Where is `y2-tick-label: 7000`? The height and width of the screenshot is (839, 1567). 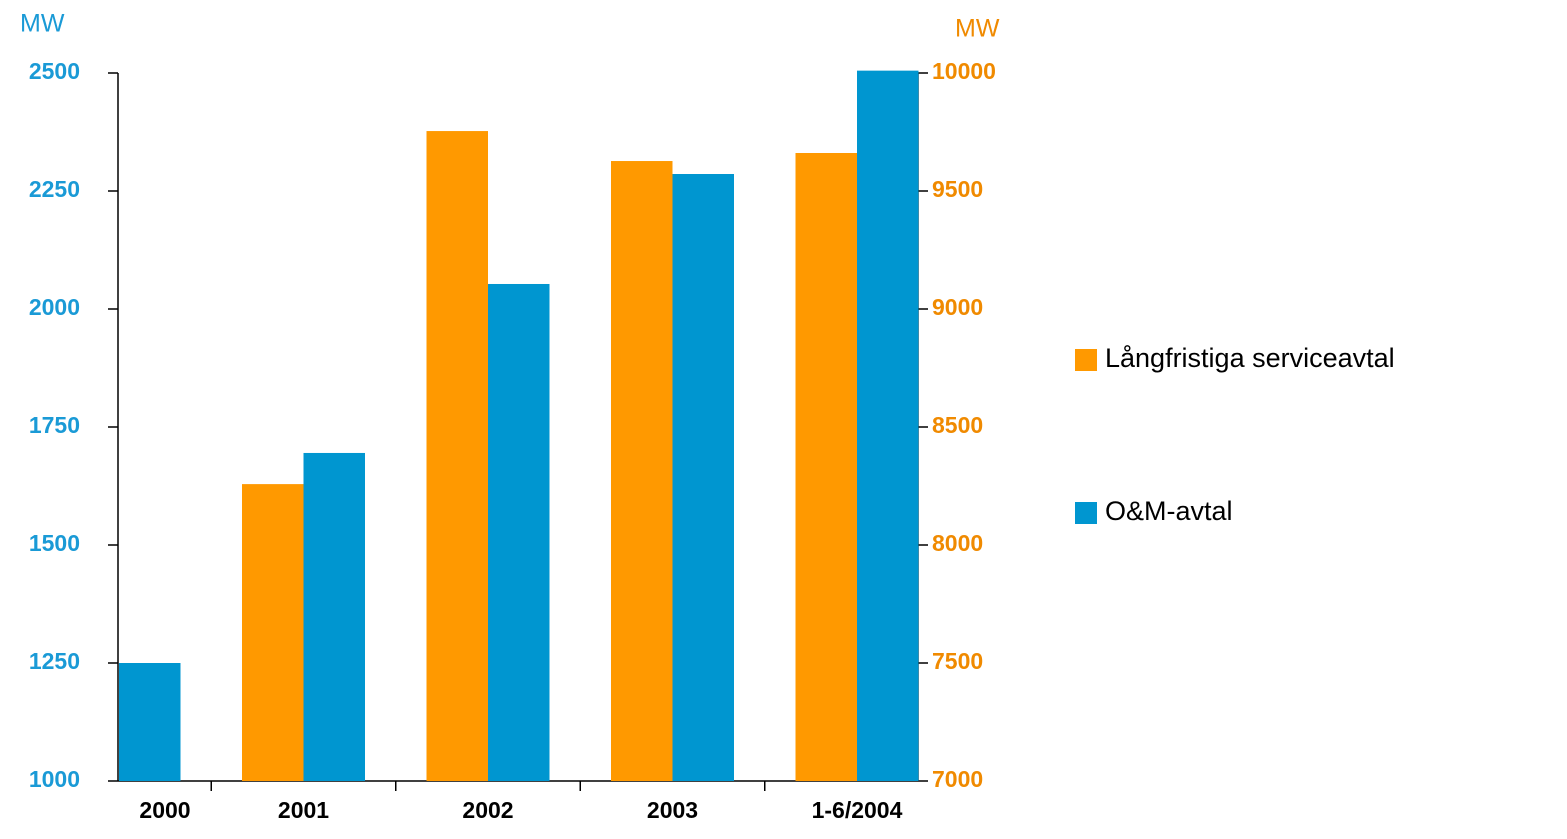 y2-tick-label: 7000 is located at coordinates (957, 779).